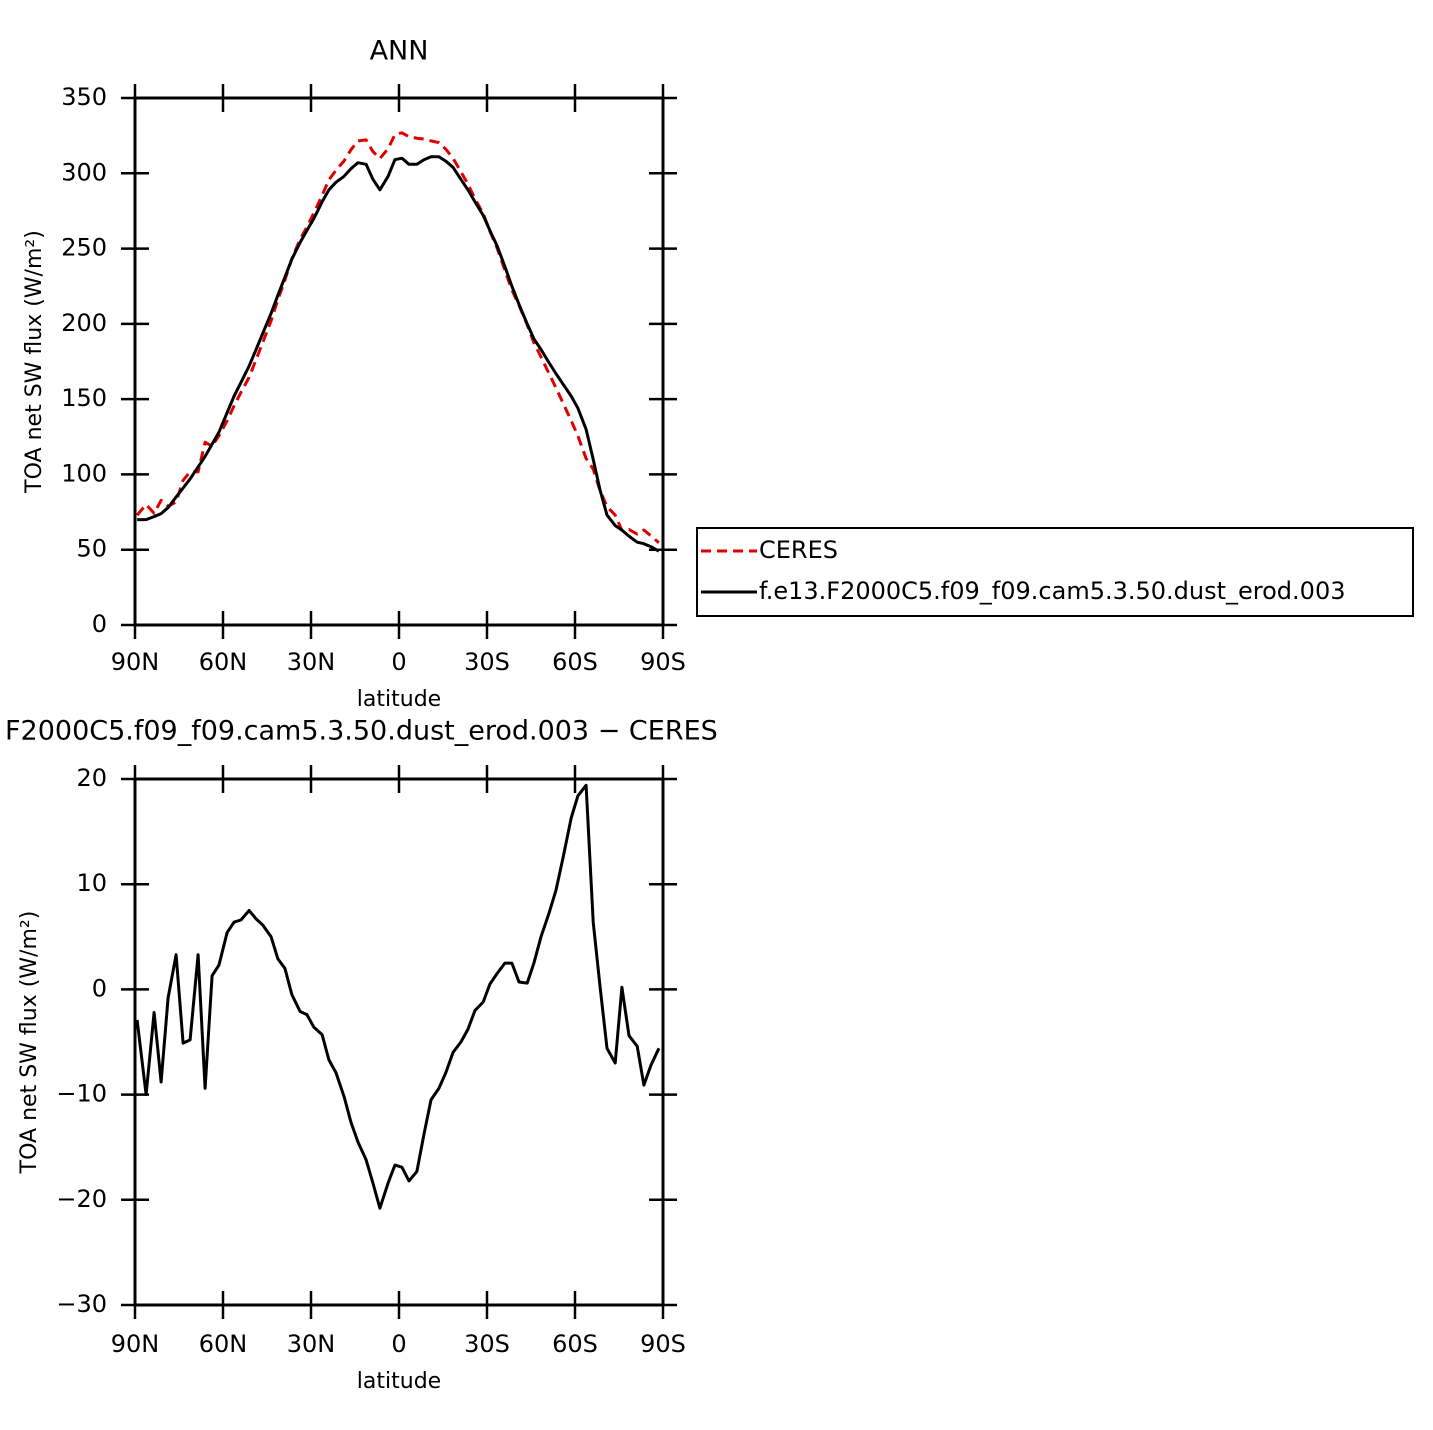 This screenshot has width=1433, height=1430. What do you see at coordinates (91, 549) in the screenshot?
I see `y-tick-label: 50` at bounding box center [91, 549].